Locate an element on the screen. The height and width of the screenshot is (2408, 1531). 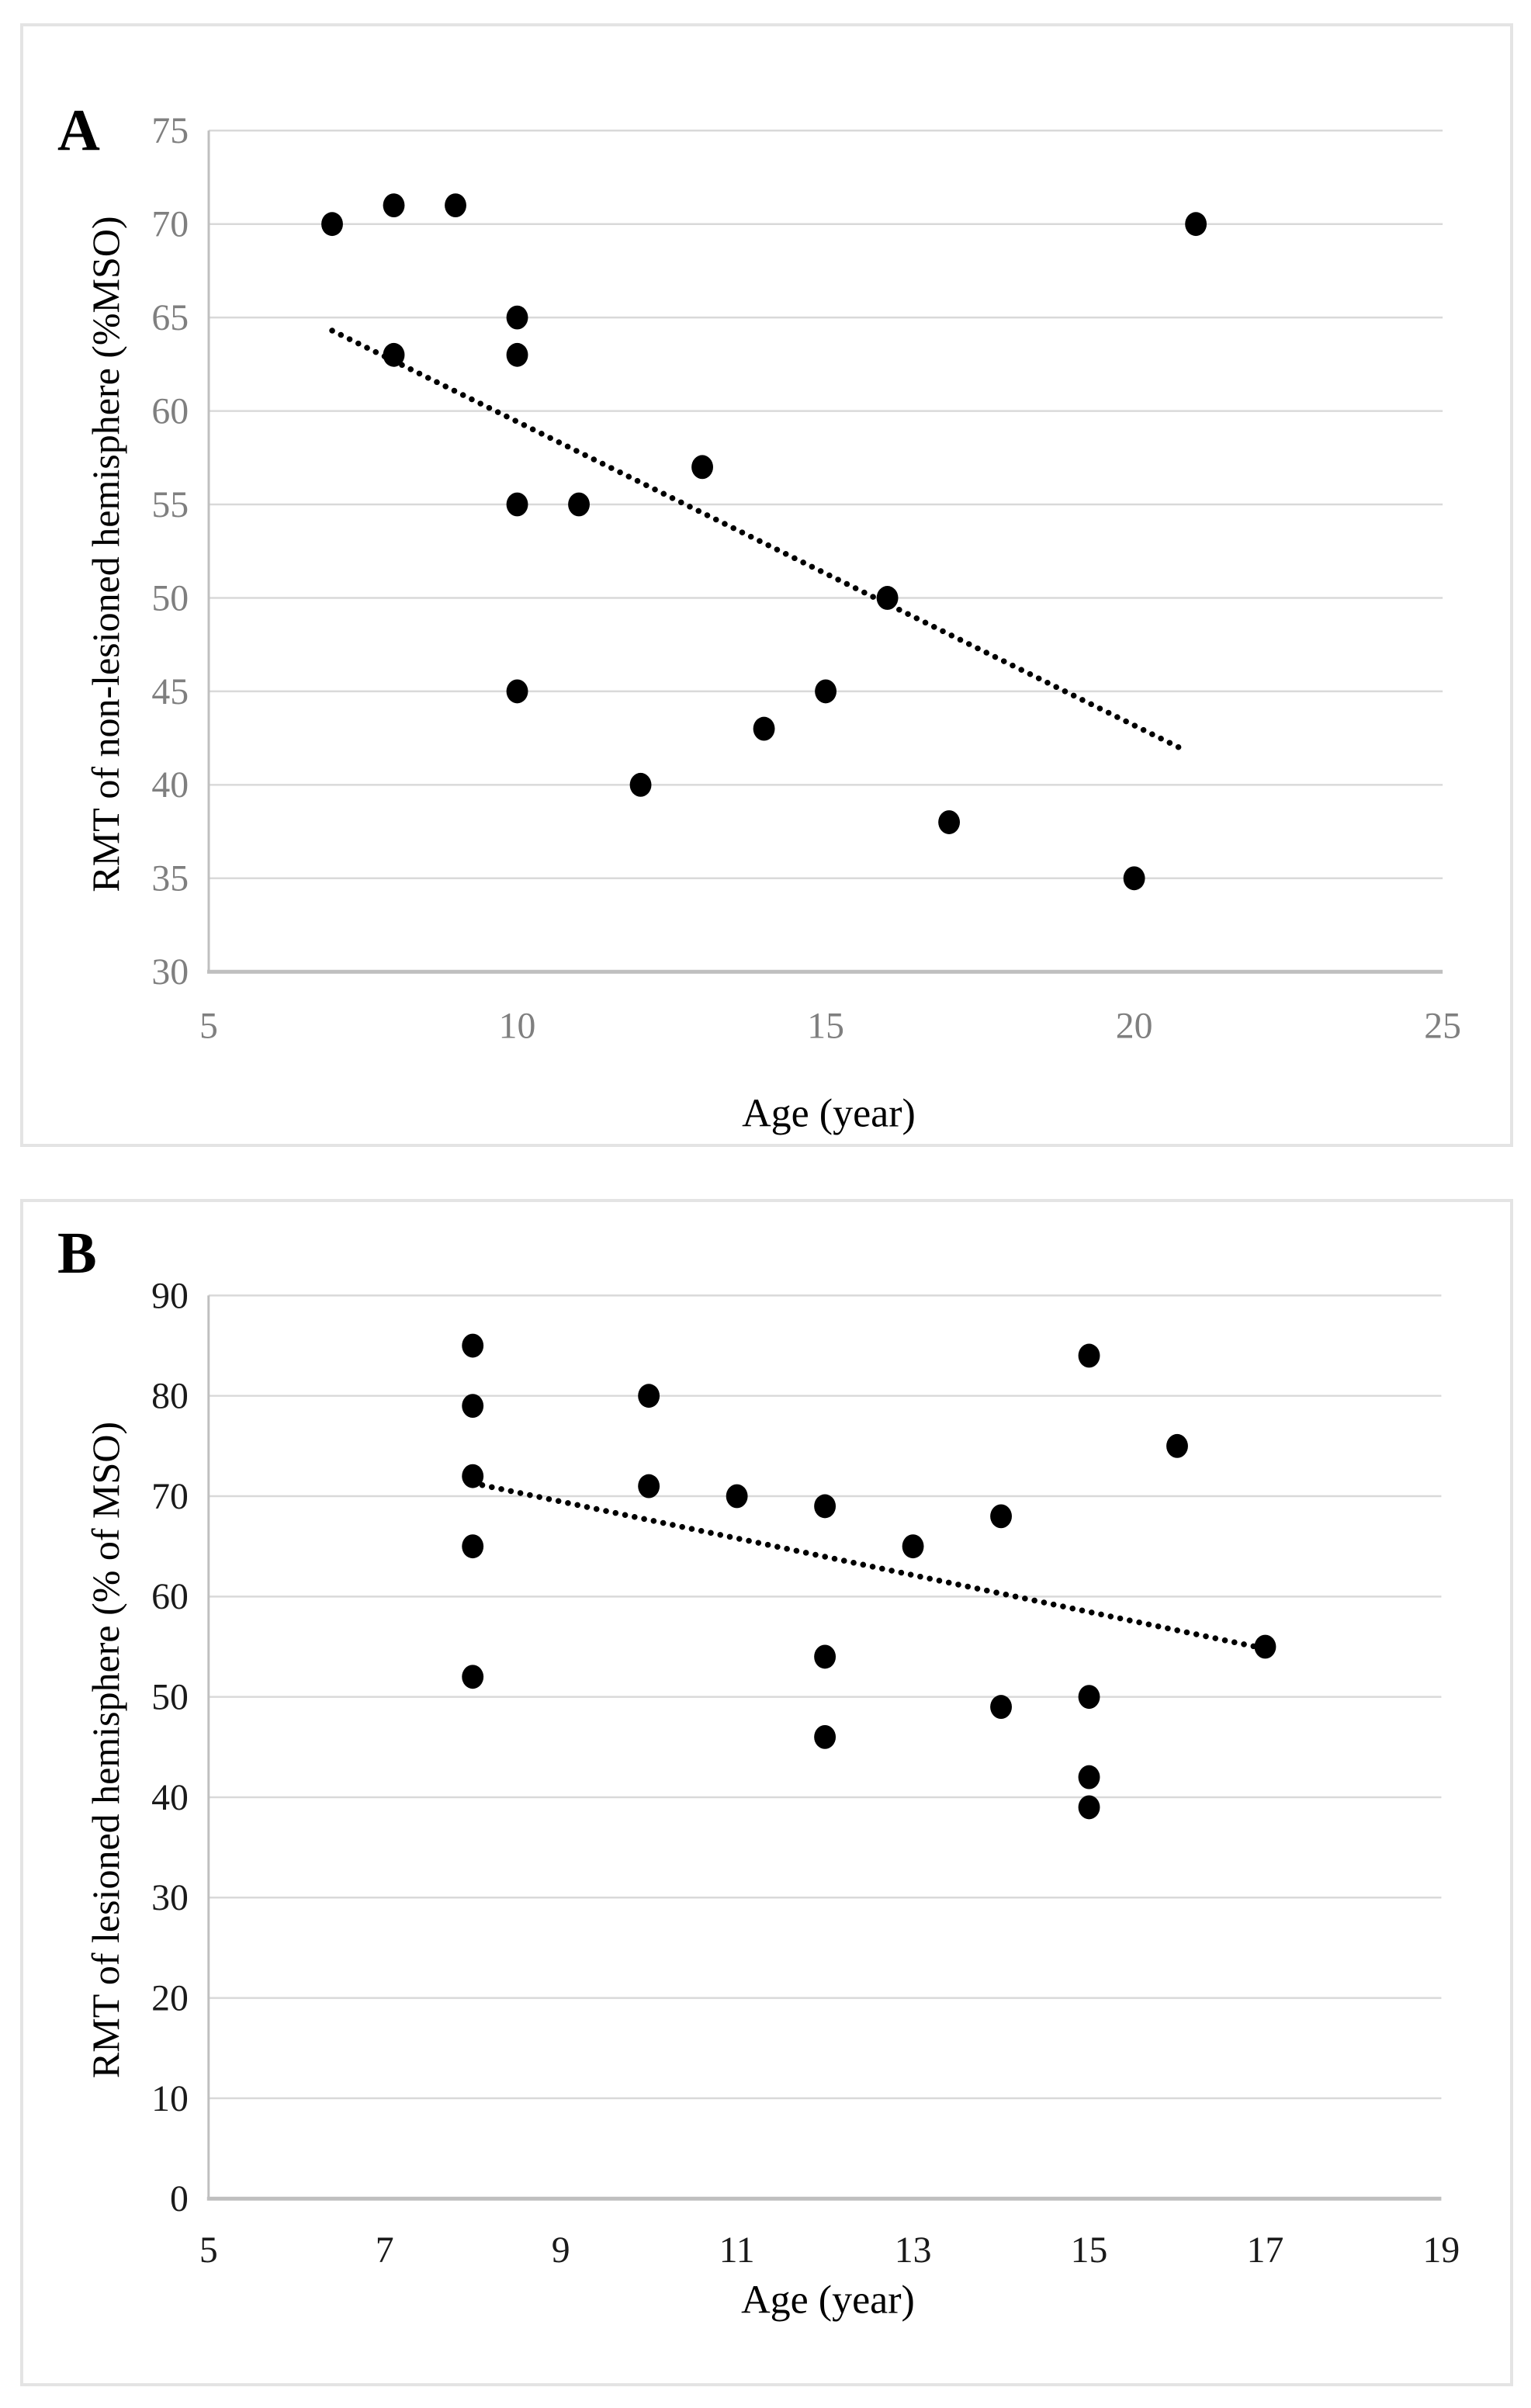
x-tick-label-19: 19 is located at coordinates (1441, 2251).